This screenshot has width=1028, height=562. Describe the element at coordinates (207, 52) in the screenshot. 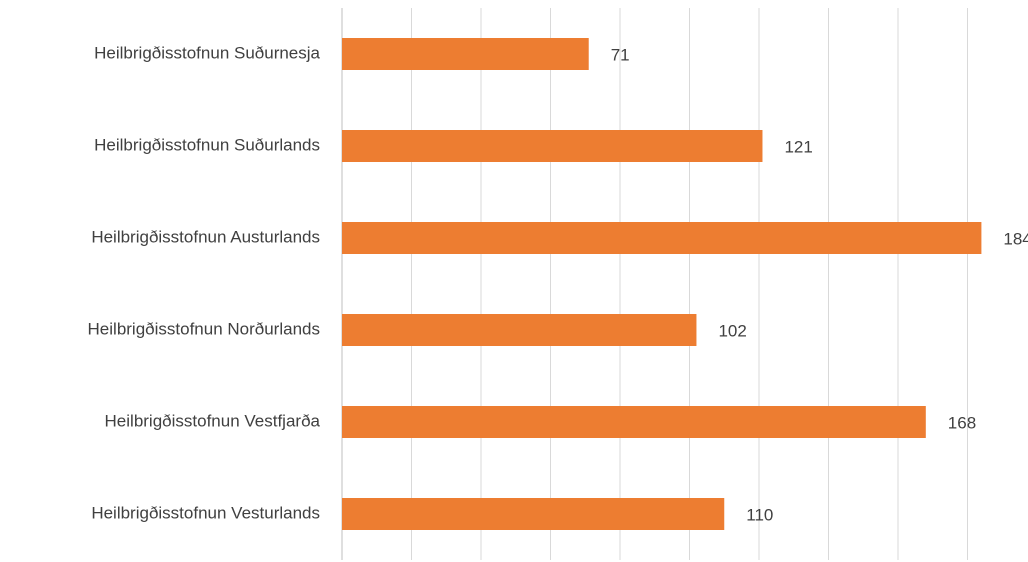

I see `y-tick-label: Heilbrigðisstofnun Suðurnesja` at that location.